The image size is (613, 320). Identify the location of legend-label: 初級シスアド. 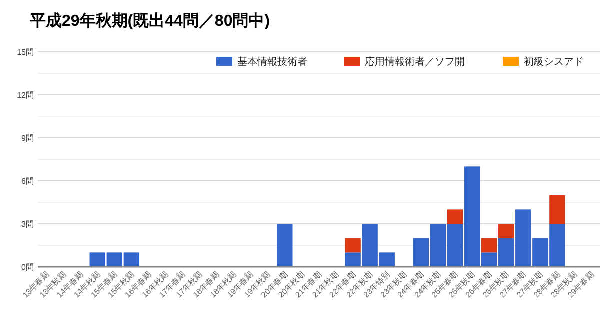
(554, 62).